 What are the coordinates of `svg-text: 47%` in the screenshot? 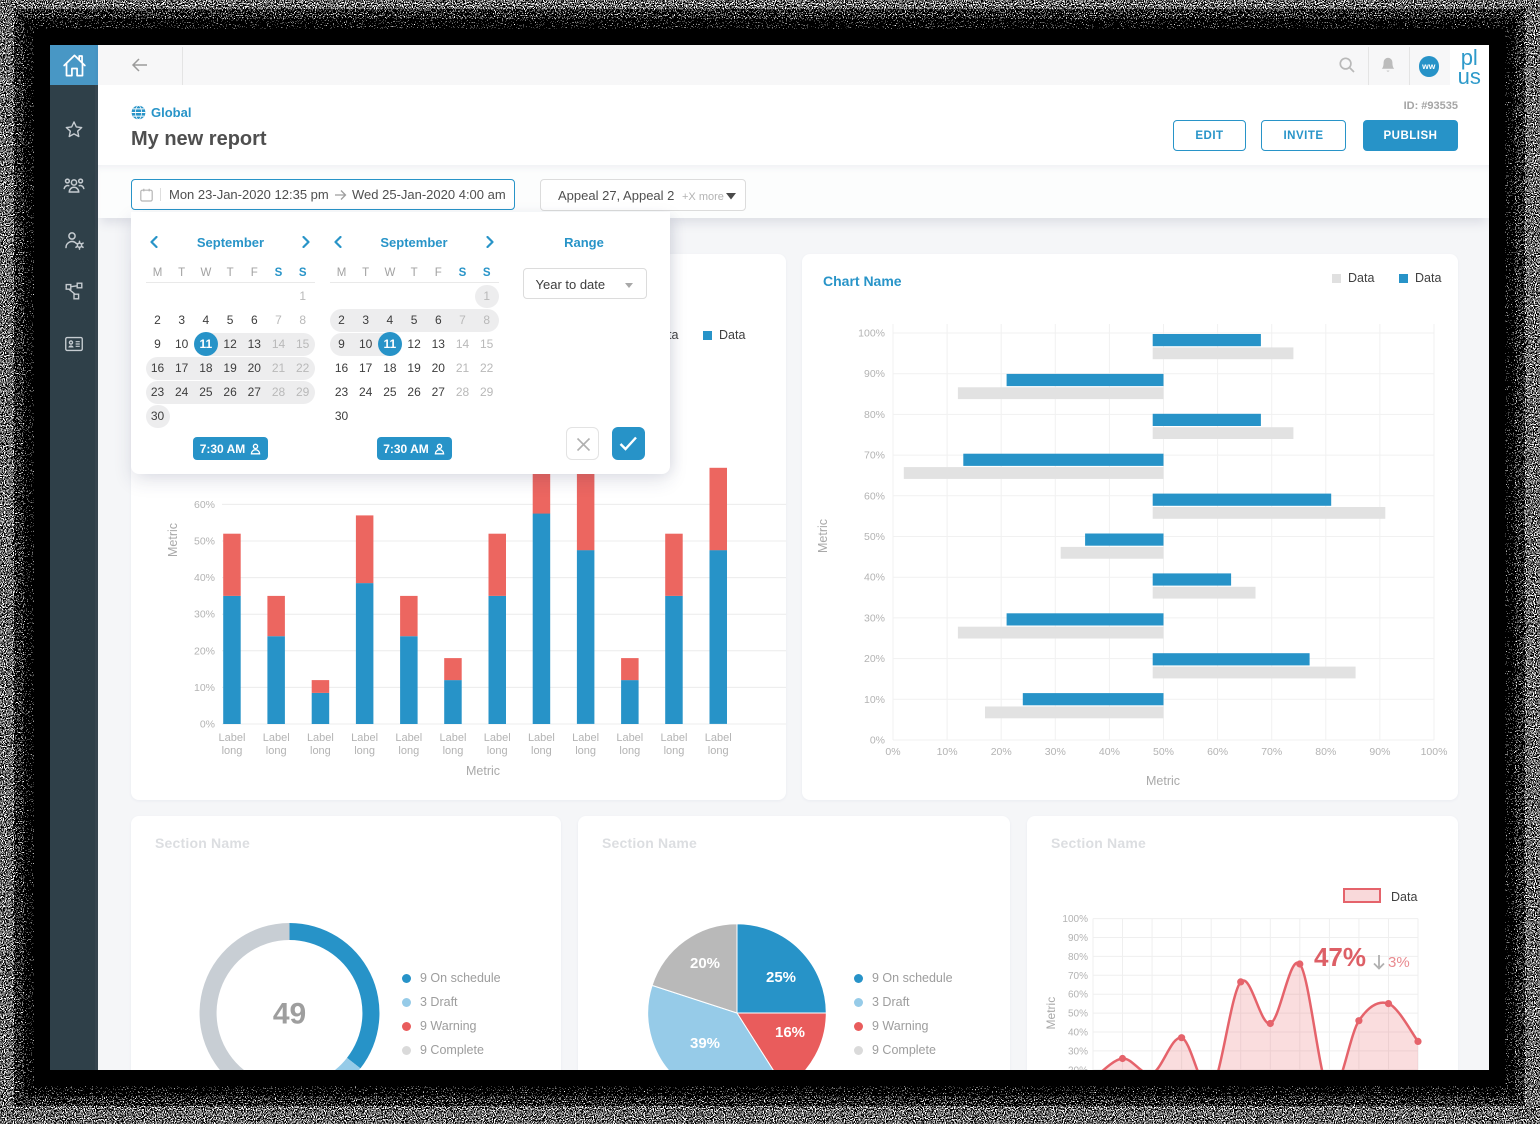 It's located at (1340, 957).